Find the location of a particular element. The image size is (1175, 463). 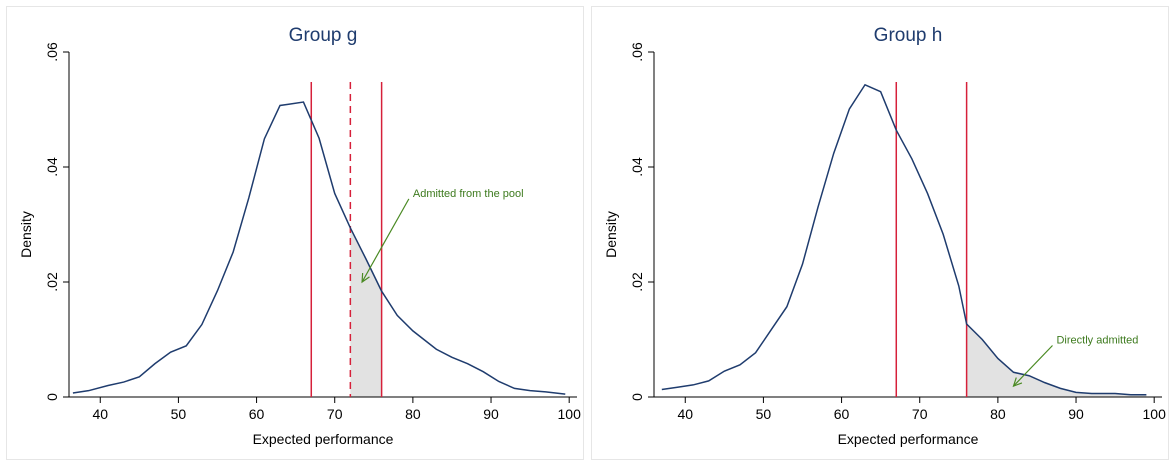

chart-title: Group h is located at coordinates (908, 35).